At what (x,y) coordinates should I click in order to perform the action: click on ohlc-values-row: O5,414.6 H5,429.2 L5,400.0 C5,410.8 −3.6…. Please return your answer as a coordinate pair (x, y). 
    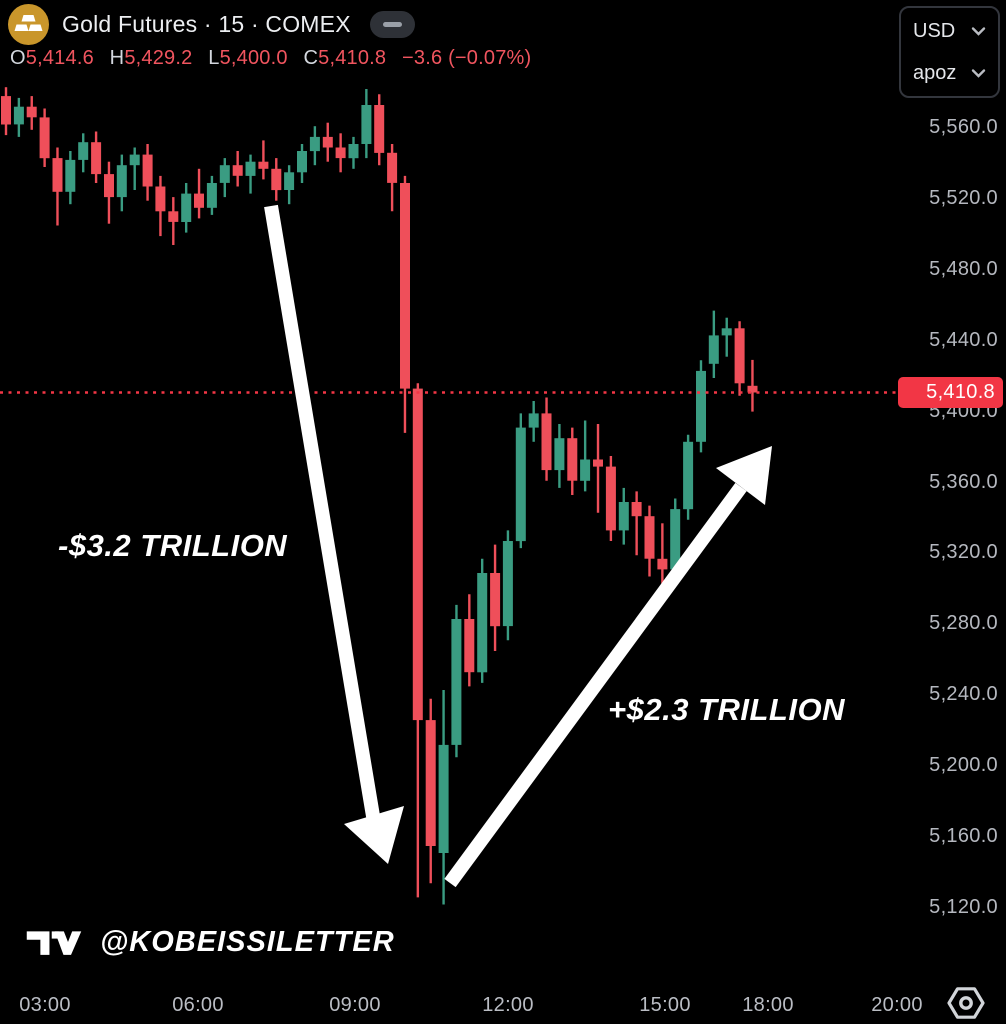
    Looking at the image, I should click on (270, 58).